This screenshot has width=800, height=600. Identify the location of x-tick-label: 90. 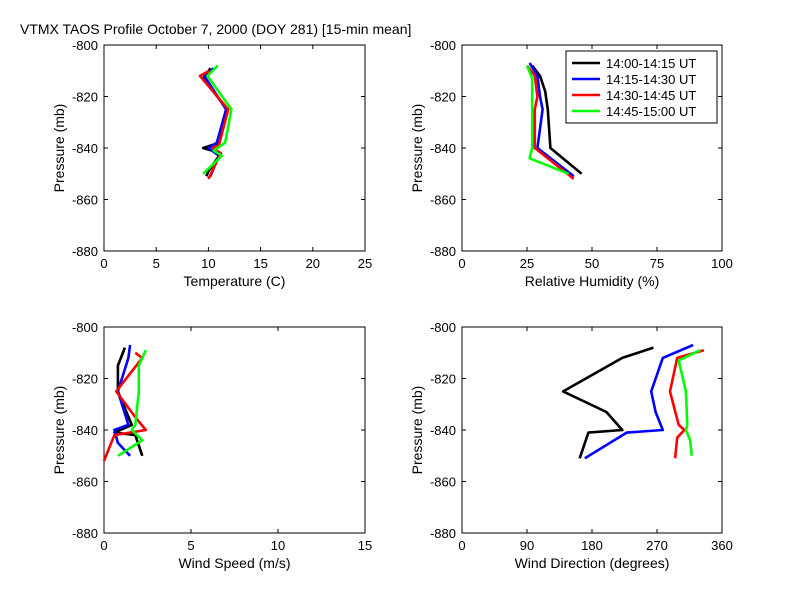
(527, 545).